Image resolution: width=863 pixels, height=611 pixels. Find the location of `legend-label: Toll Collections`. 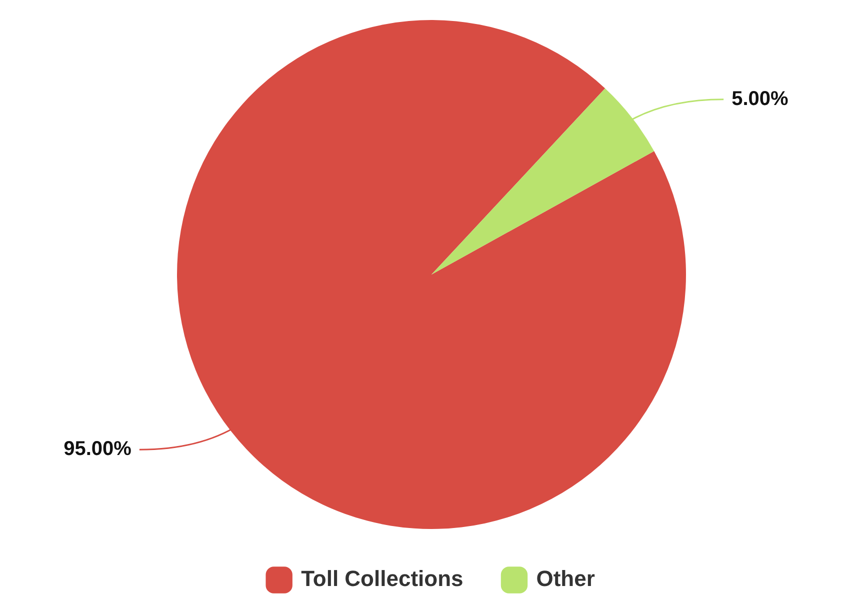

legend-label: Toll Collections is located at coordinates (382, 579).